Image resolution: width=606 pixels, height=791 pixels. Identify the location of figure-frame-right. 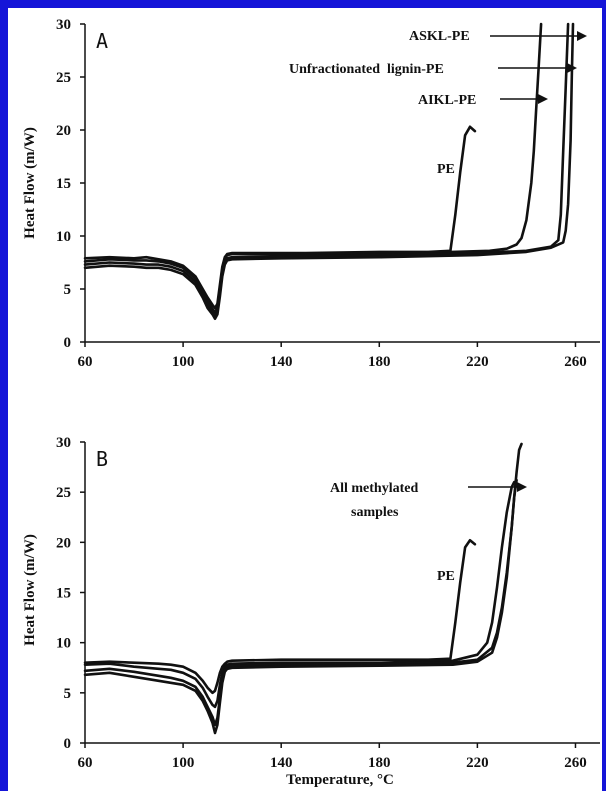
(604, 395).